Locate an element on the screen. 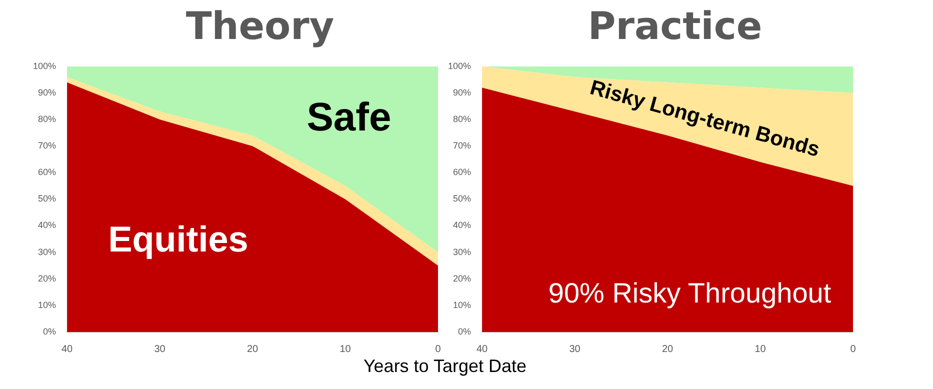 The height and width of the screenshot is (389, 933). series-label: 90% Risky Throughout is located at coordinates (690, 293).